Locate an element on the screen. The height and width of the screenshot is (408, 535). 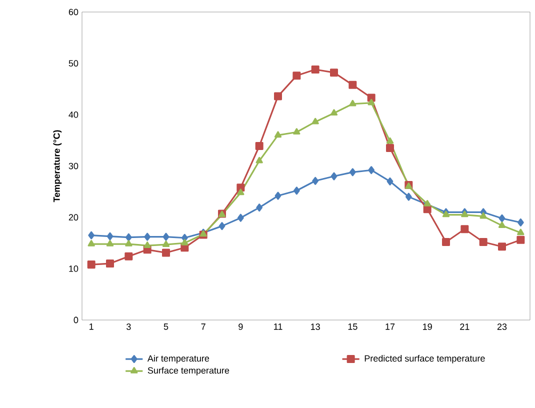
x-tick-label: 1 is located at coordinates (92, 327).